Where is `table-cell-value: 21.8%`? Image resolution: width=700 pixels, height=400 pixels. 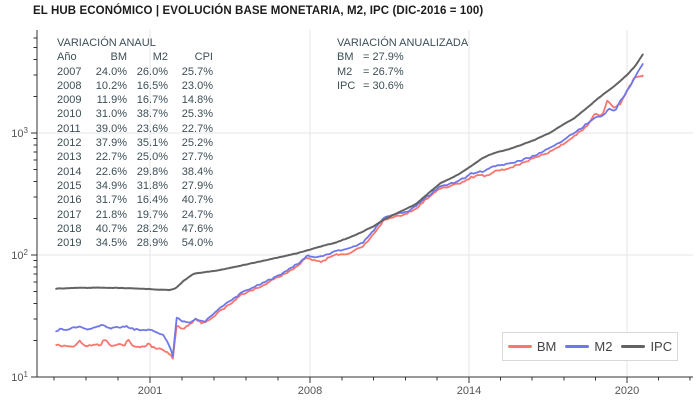 table-cell-value: 21.8% is located at coordinates (111, 214).